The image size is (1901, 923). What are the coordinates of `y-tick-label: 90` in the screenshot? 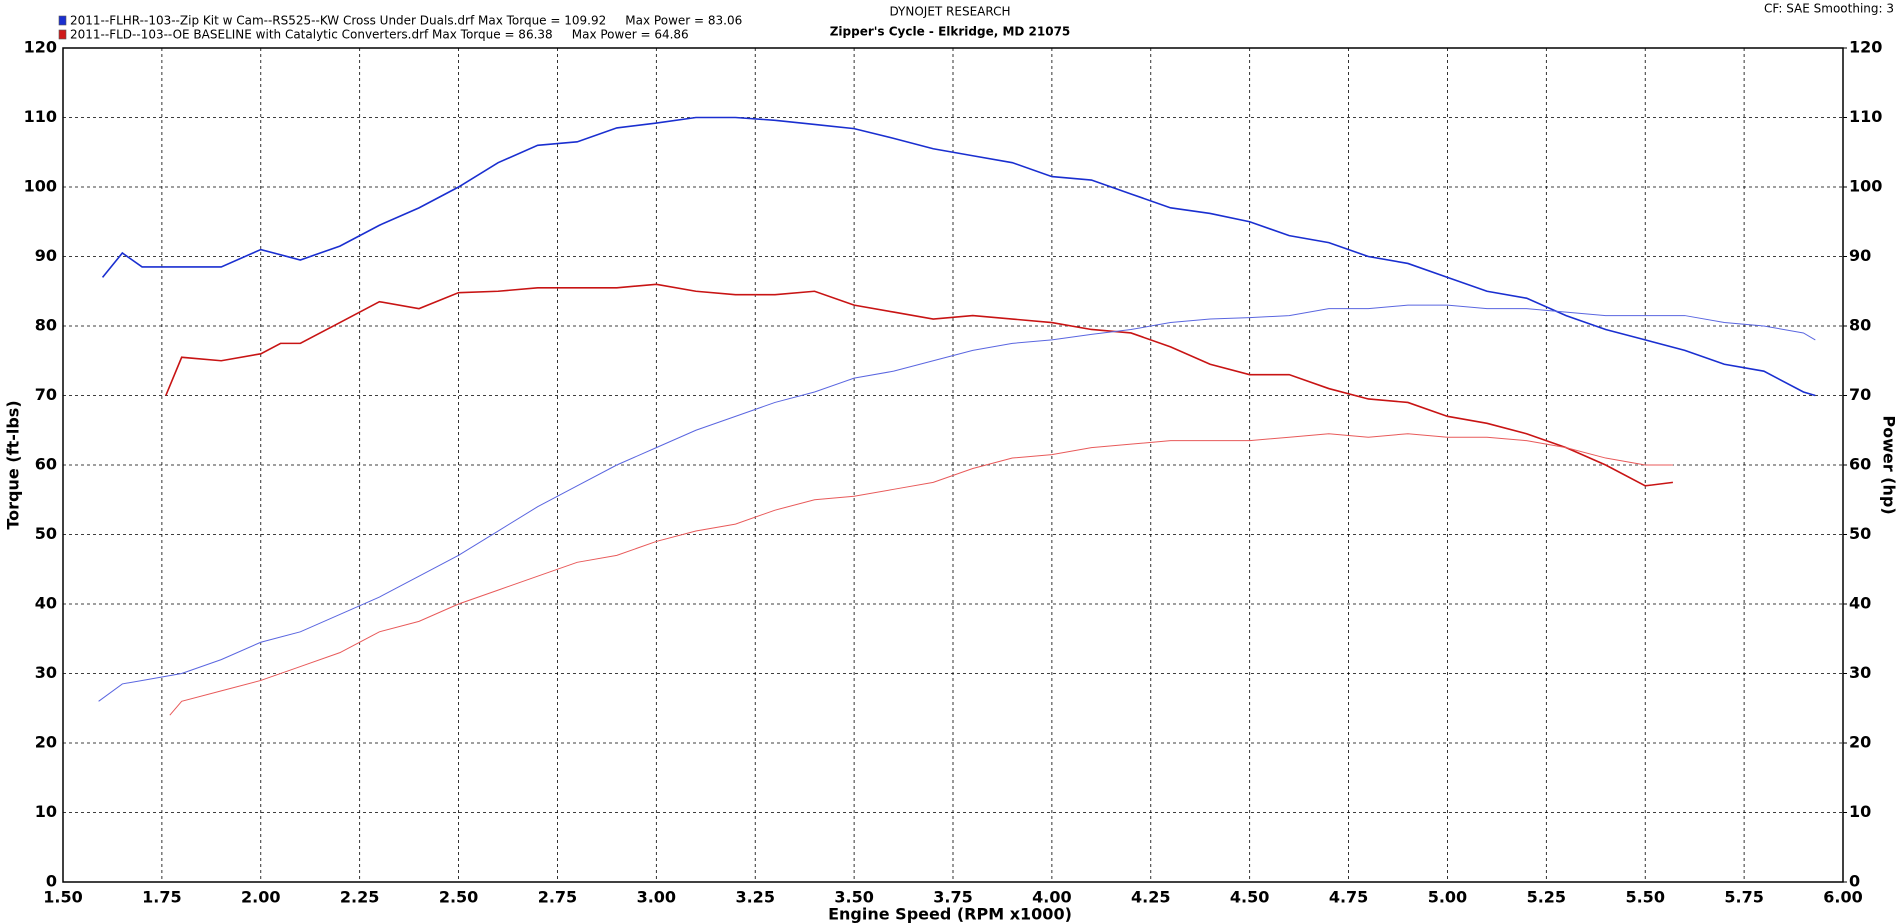 It's located at (46, 255).